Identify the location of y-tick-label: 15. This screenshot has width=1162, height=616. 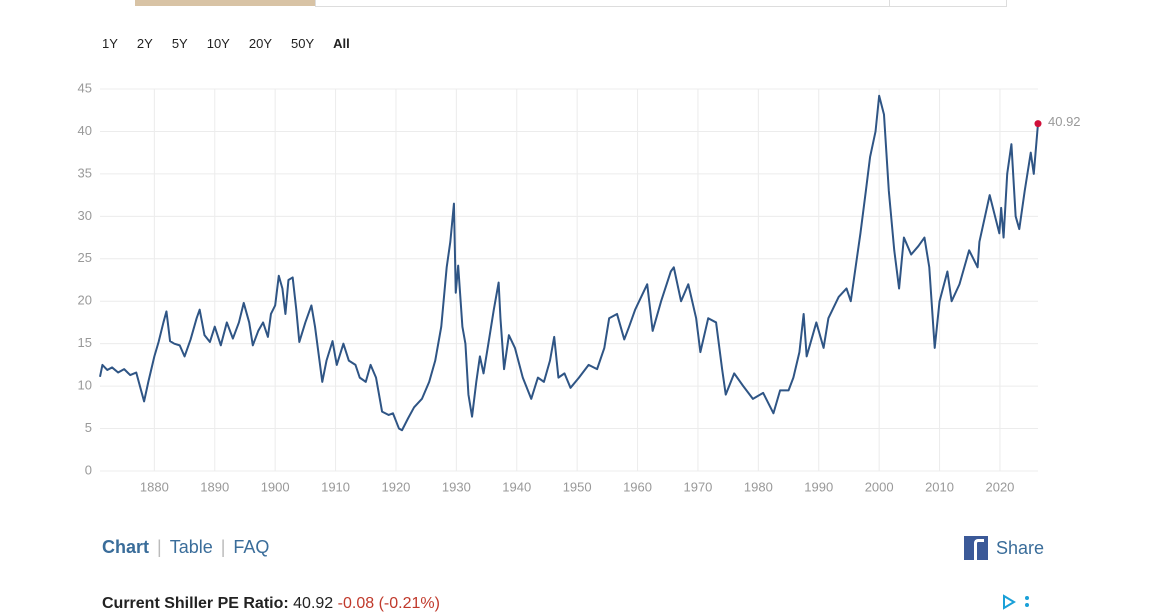
(85, 342).